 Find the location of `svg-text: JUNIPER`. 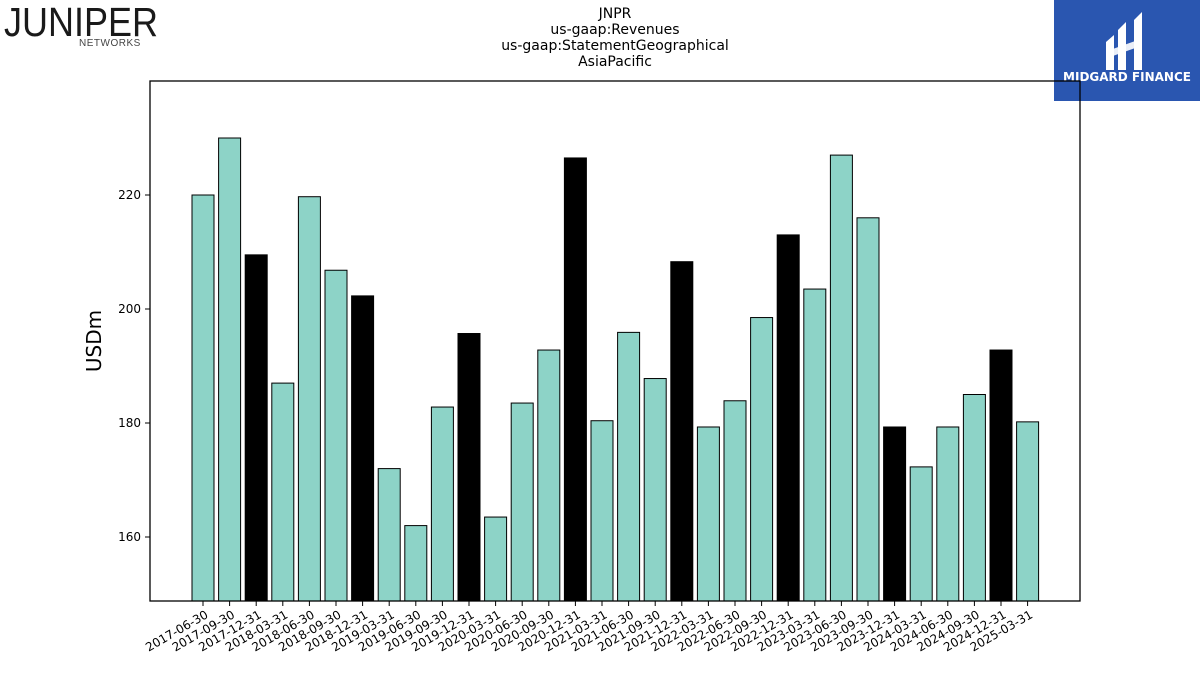

svg-text: JUNIPER is located at coordinates (81, 22).